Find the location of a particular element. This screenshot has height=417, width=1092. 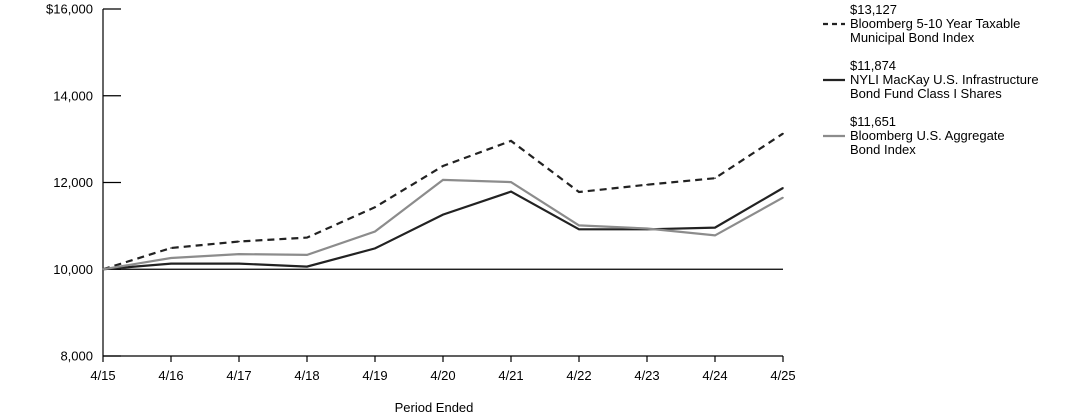

legend-label-0: Municipal Bond Index is located at coordinates (912, 37).